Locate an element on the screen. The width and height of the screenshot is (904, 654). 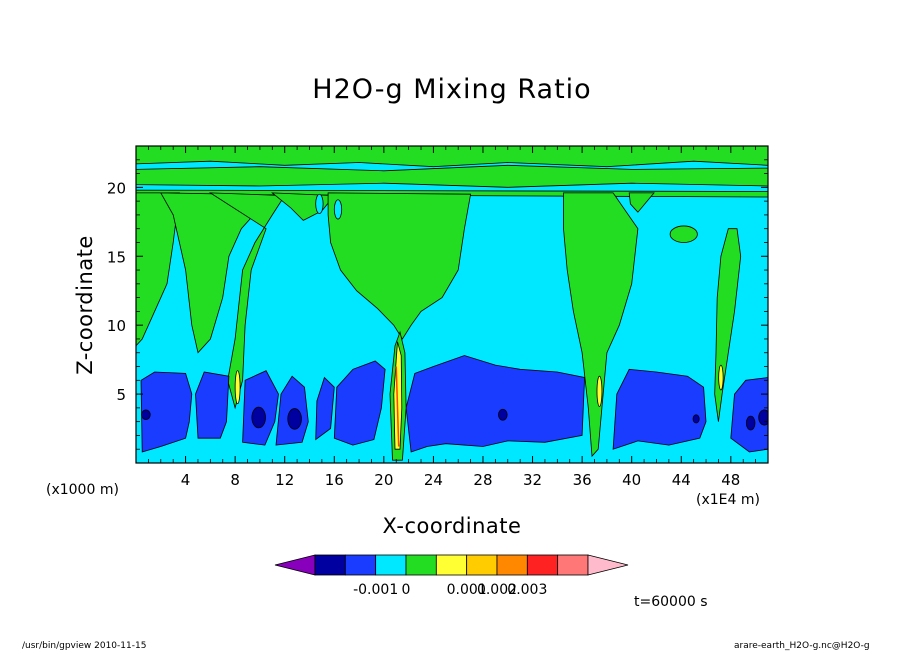
colorbar-over-triangle is located at coordinates (608, 565).